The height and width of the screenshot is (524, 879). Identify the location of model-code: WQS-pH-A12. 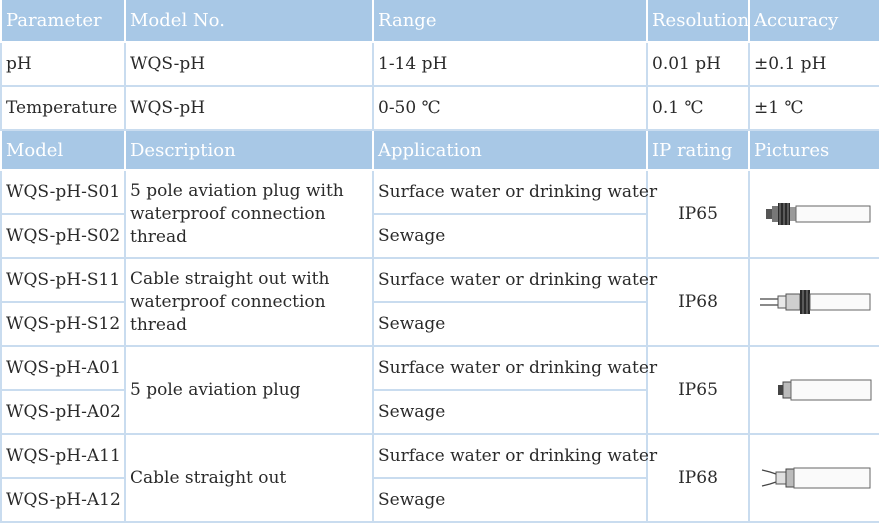
(63, 500).